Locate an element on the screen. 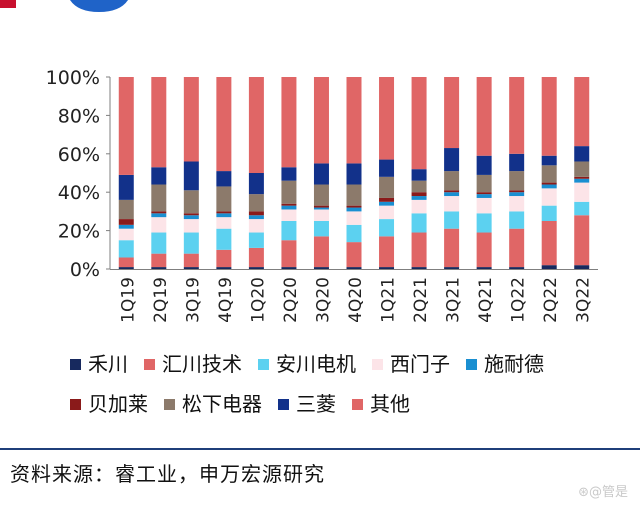 This screenshot has height=512, width=640. legend-label: 汇川技术 is located at coordinates (202, 364).